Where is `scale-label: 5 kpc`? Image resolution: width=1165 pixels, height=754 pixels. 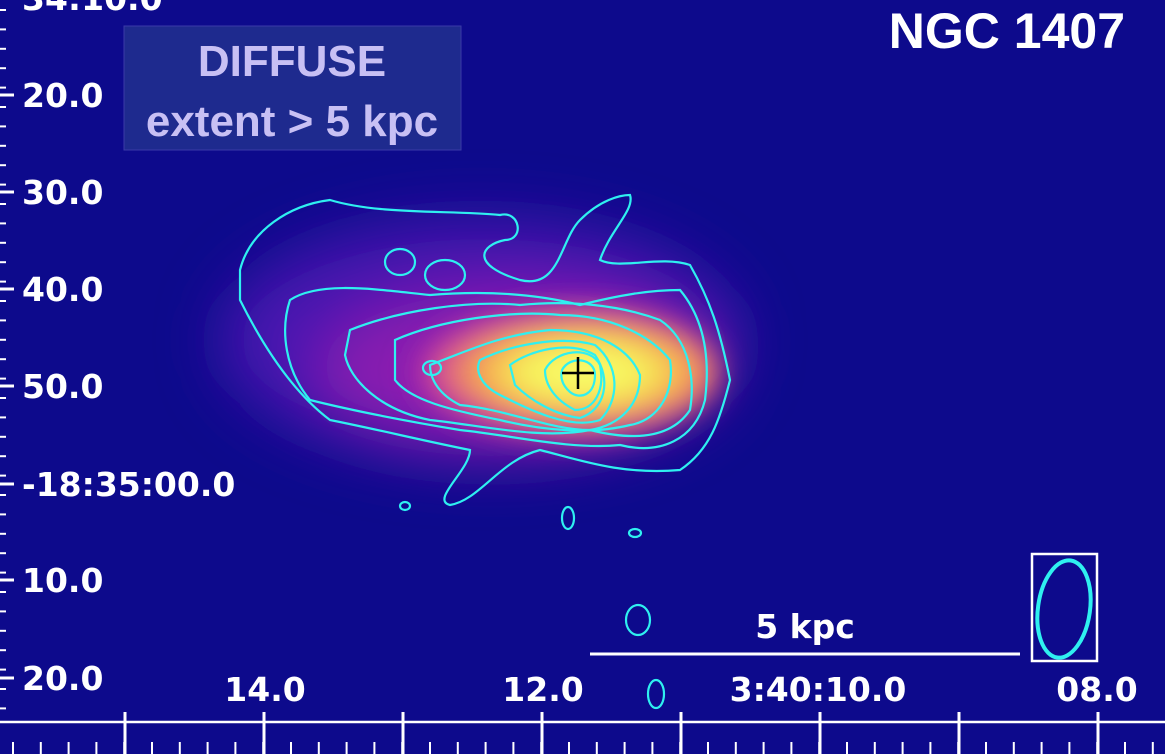
scale-label: 5 kpc is located at coordinates (805, 626).